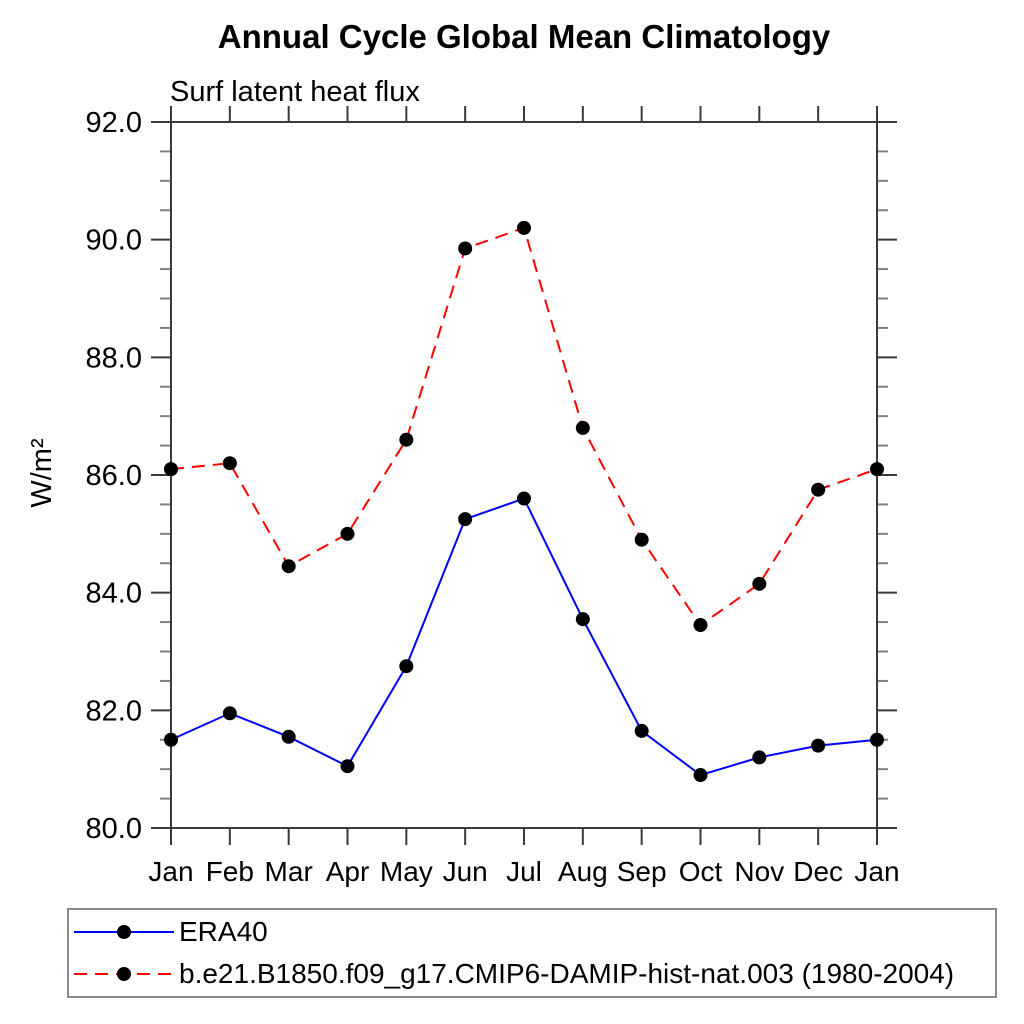  Describe the element at coordinates (465, 871) in the screenshot. I see `x-tick-label: Jun` at that location.